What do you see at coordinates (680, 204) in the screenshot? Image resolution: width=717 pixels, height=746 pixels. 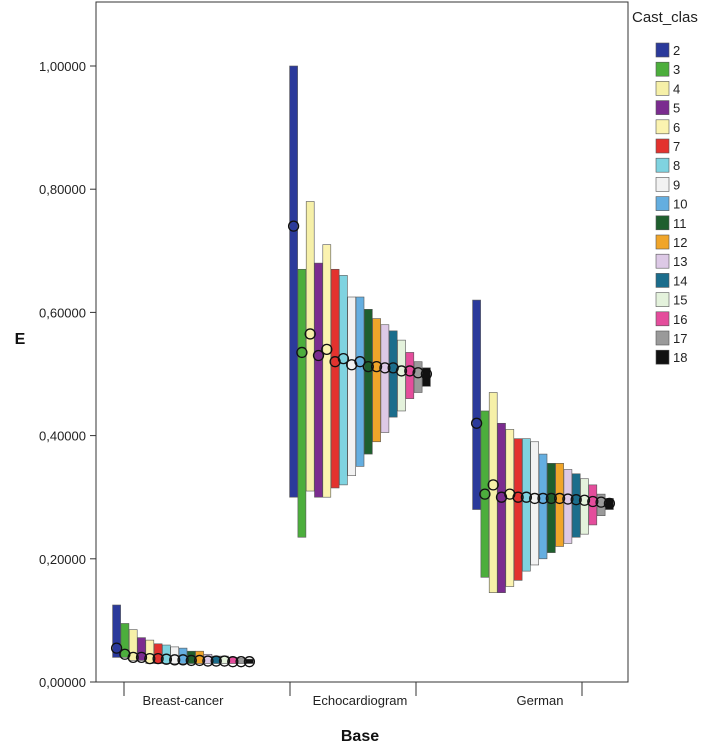 I see `legend-label: 10` at bounding box center [680, 204].